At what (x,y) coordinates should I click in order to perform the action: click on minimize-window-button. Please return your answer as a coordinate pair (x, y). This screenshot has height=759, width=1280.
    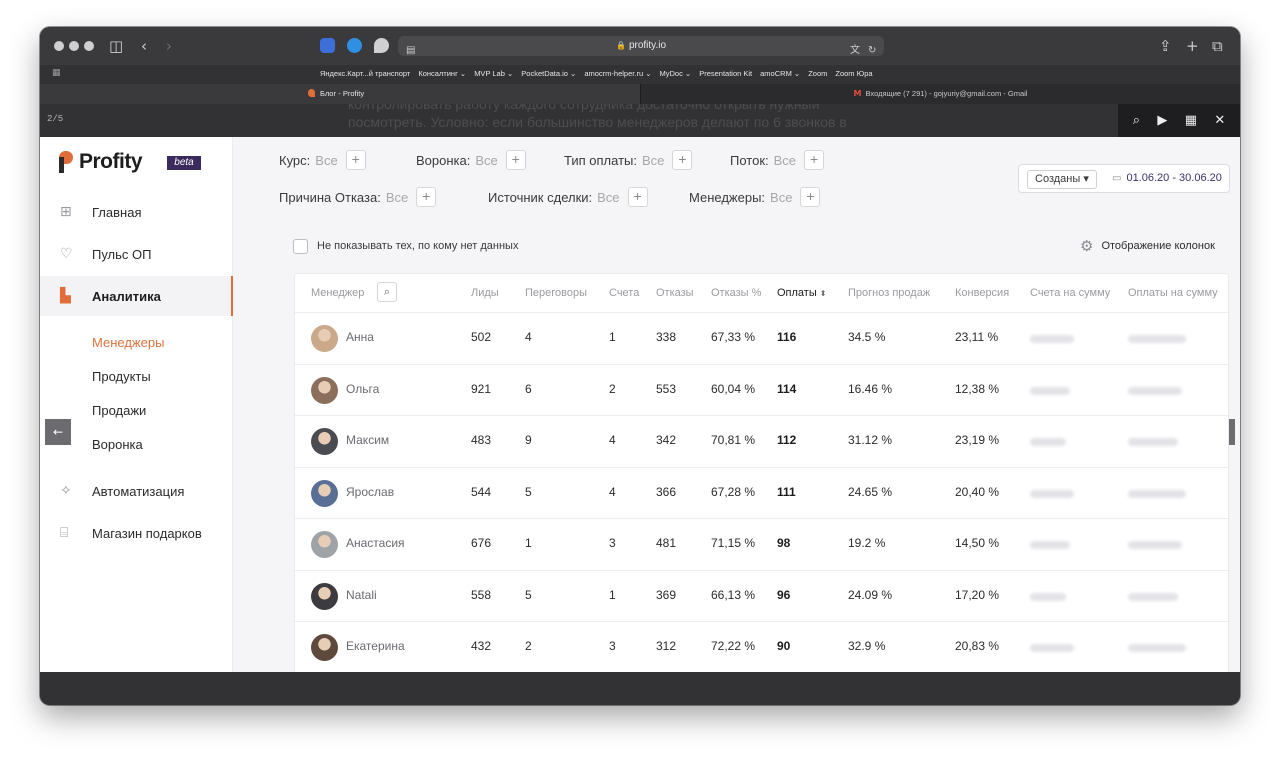
    Looking at the image, I should click on (74, 46).